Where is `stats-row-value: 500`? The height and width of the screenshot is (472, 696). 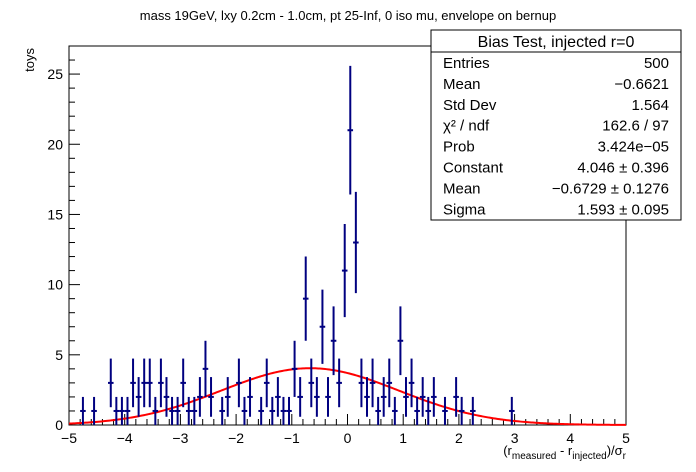
stats-row-value: 500 is located at coordinates (656, 63).